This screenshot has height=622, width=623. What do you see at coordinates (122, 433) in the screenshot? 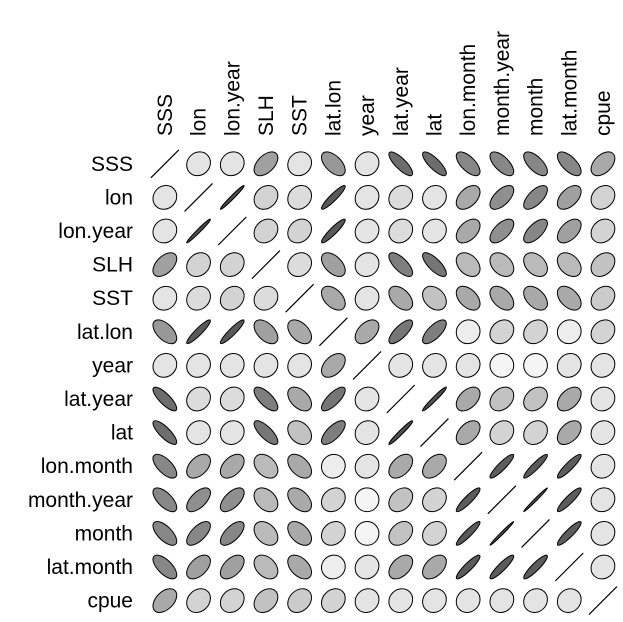
I see `row-label: lat` at bounding box center [122, 433].